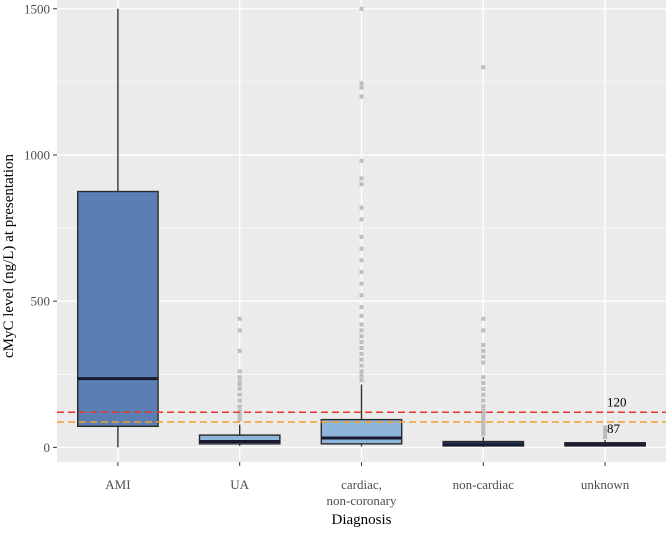 This screenshot has width=666, height=534. What do you see at coordinates (361, 484) in the screenshot?
I see `x-tick-label: cardiac,` at bounding box center [361, 484].